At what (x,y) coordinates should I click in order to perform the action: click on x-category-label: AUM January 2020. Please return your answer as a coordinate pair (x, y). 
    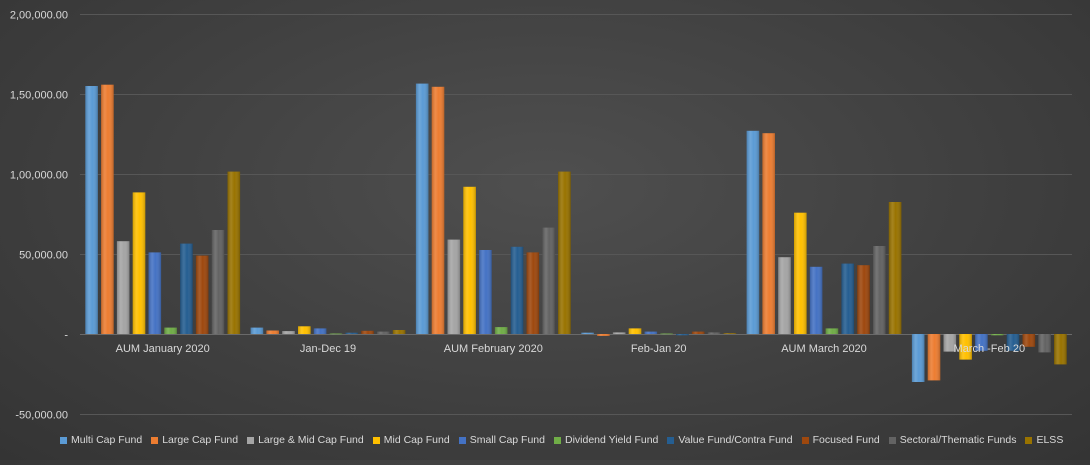
    Looking at the image, I should click on (163, 349).